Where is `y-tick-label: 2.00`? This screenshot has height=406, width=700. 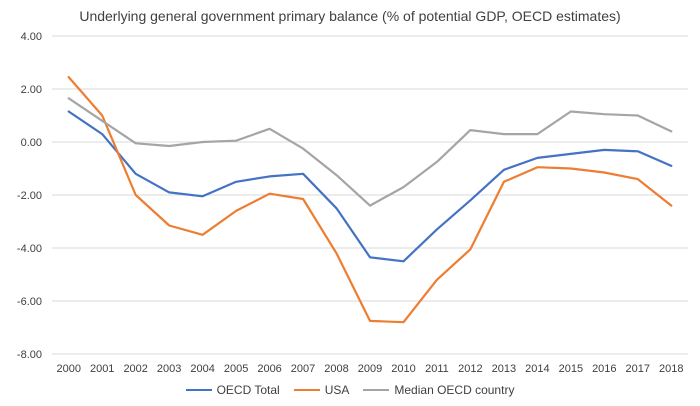
y-tick-label: 2.00 is located at coordinates (31, 90).